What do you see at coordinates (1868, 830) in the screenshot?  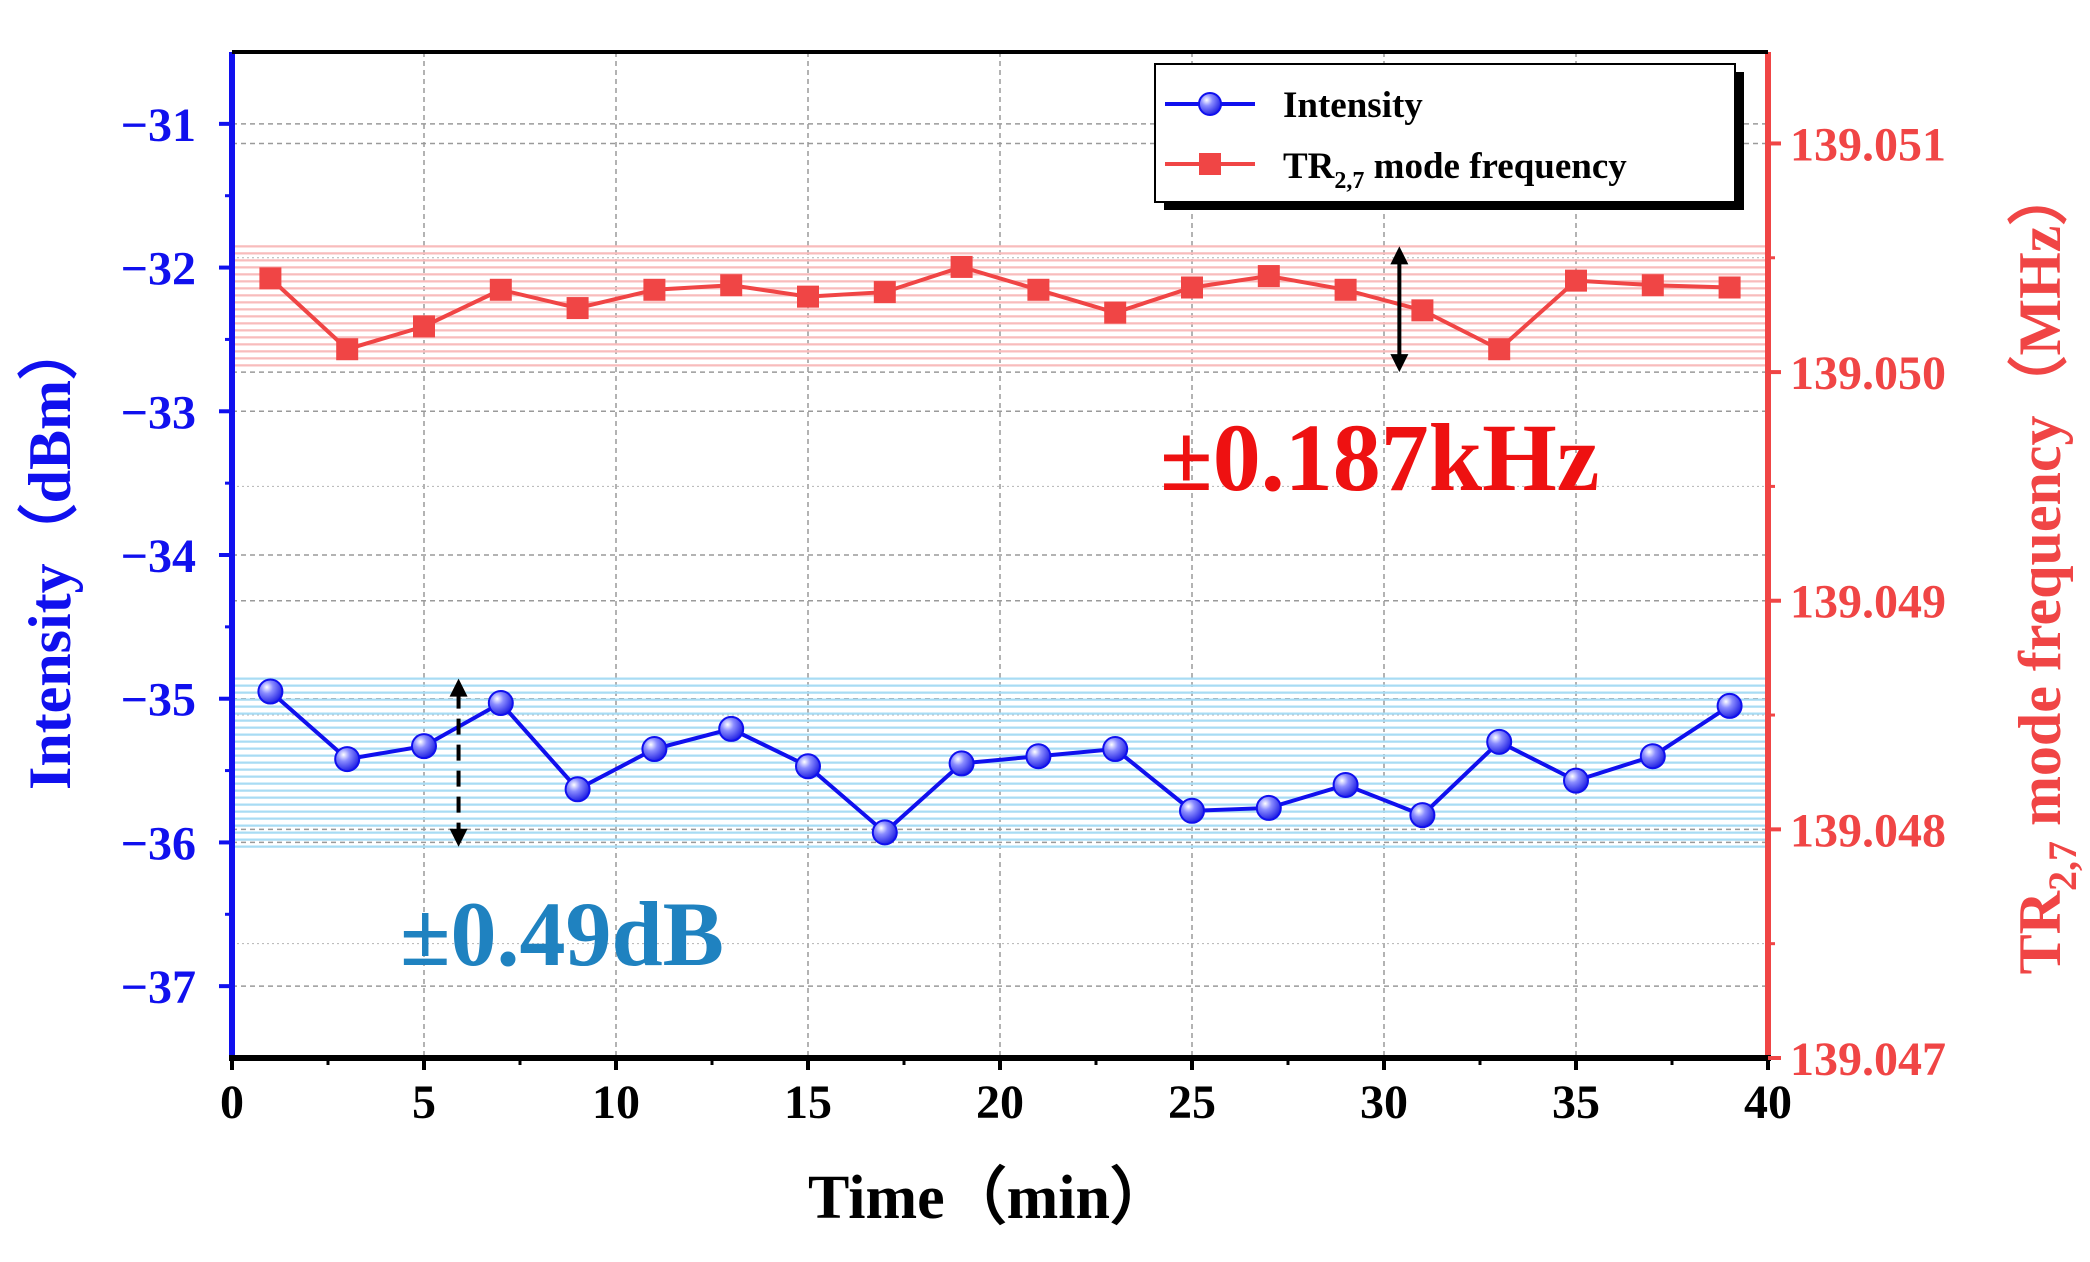 I see `right-tick-label: 139.048` at bounding box center [1868, 830].